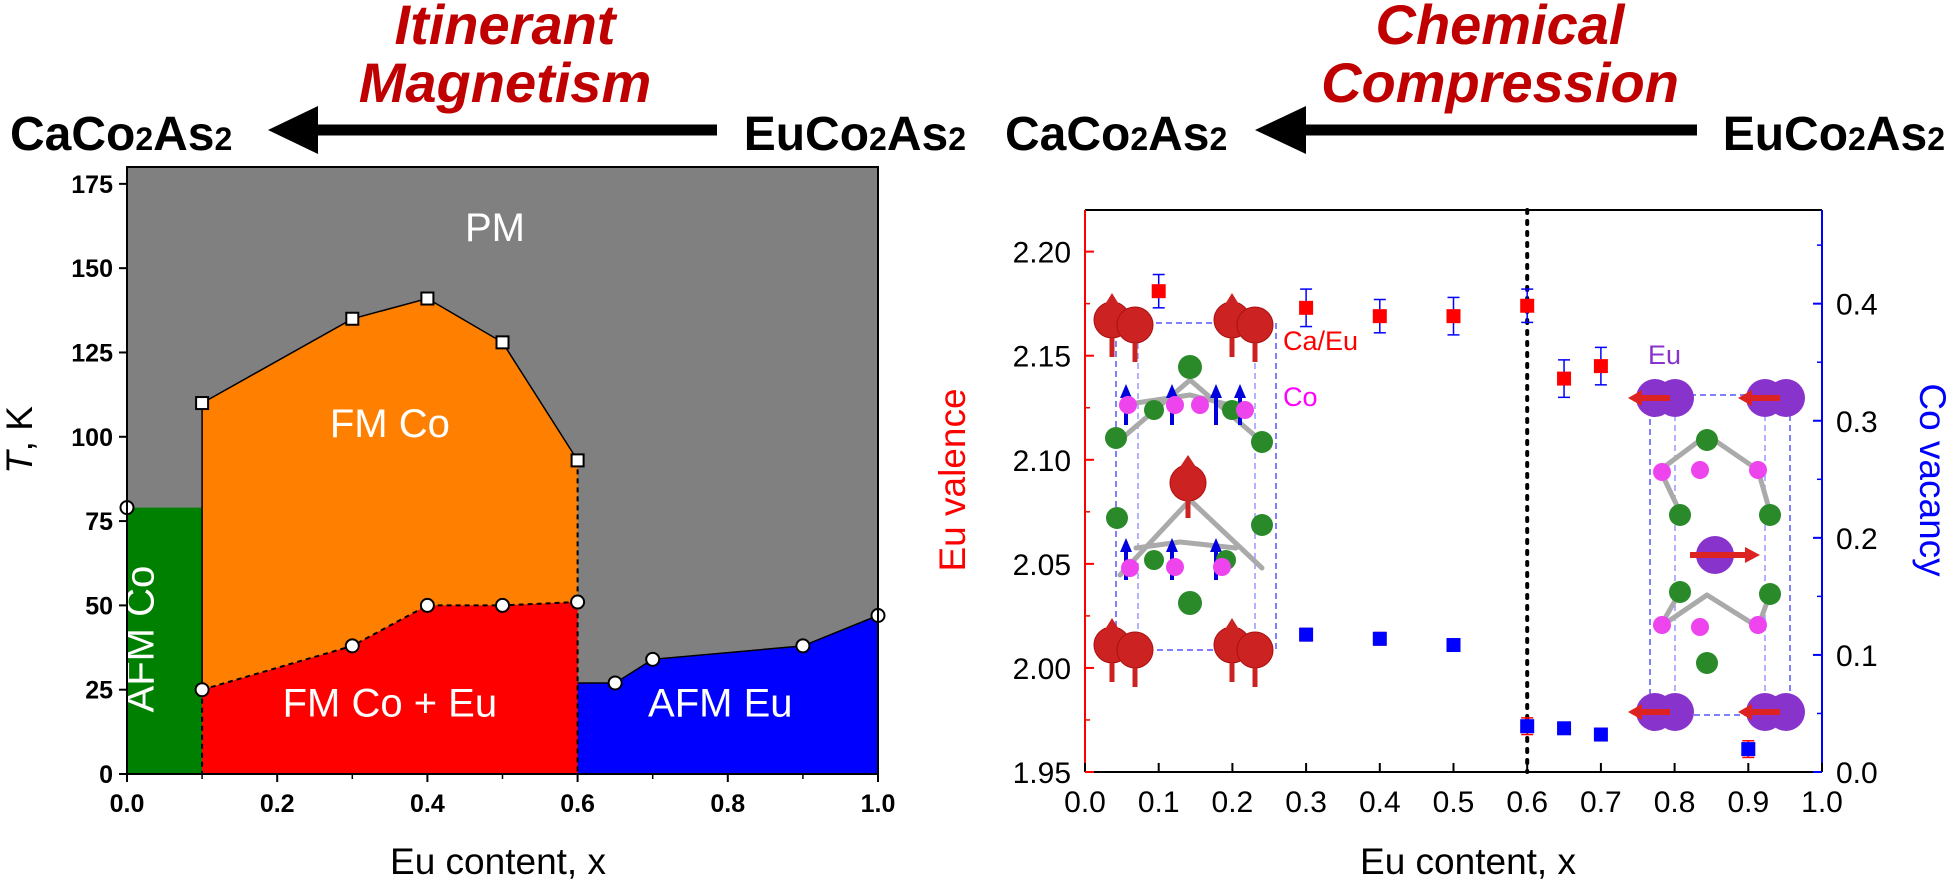 This screenshot has height=886, width=1950. Describe the element at coordinates (1454, 802) in the screenshot. I see `x-tick-label: 0.5` at that location.